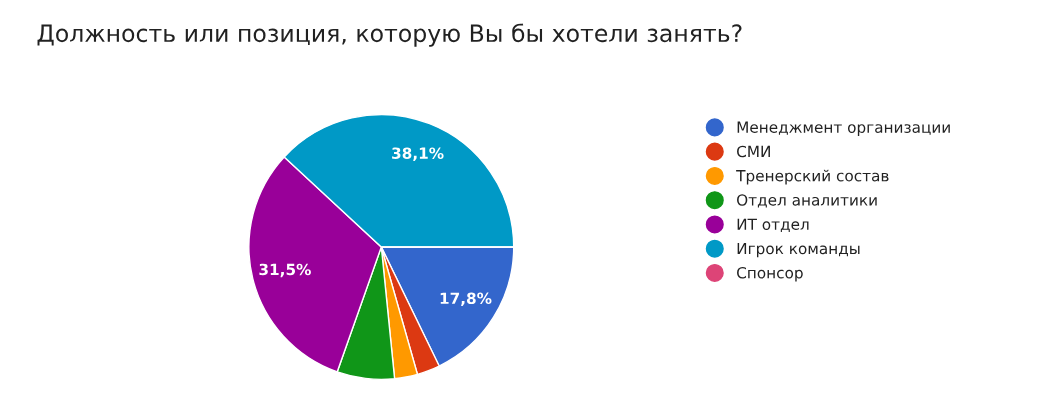 This screenshot has width=1039, height=413. What do you see at coordinates (753, 151) in the screenshot?
I see `legend-label: СМИ` at bounding box center [753, 151].